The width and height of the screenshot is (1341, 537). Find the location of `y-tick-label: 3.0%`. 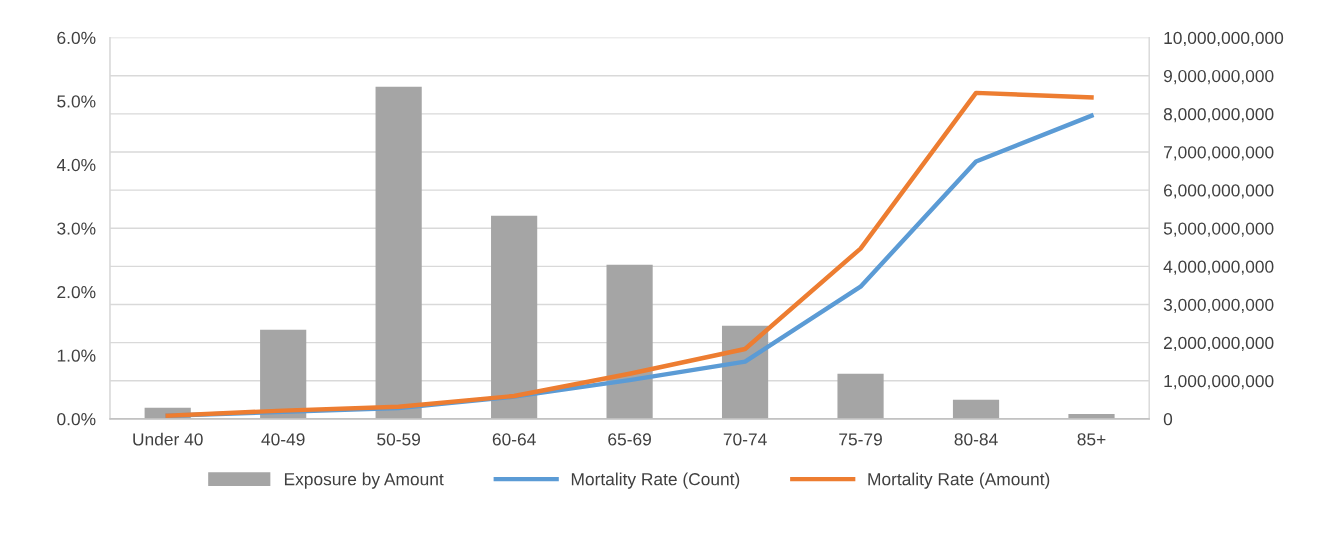

y-tick-label: 3.0% is located at coordinates (76, 228).